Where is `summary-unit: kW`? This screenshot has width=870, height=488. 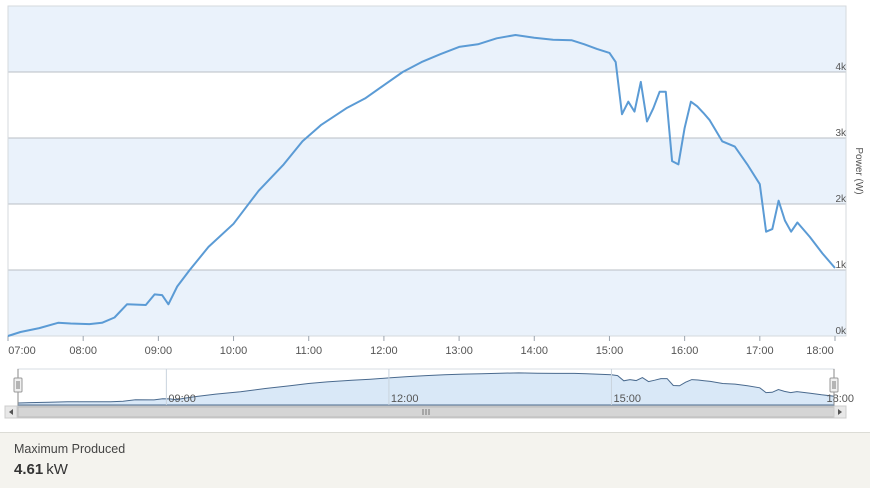
summary-unit: kW is located at coordinates (57, 469).